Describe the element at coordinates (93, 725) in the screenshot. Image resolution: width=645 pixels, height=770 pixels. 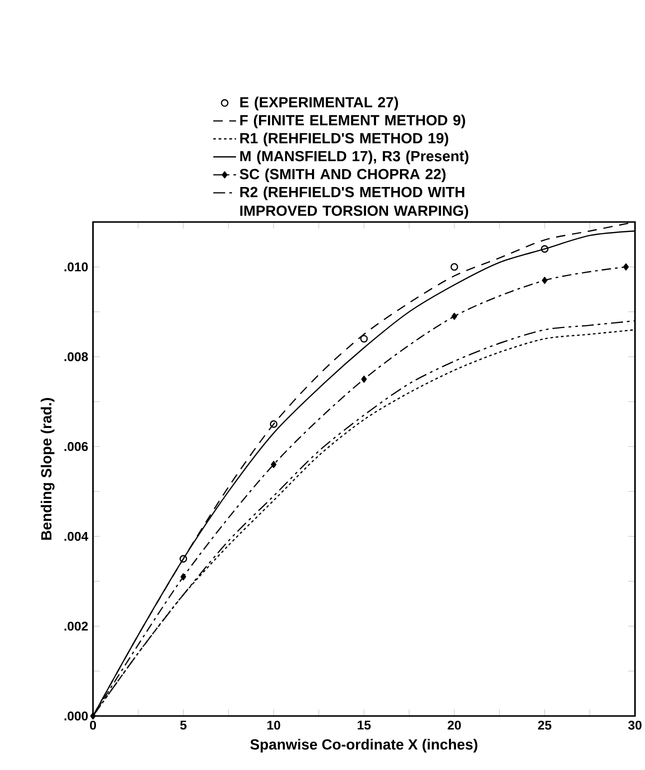
I see `x-tick-label: 0` at that location.